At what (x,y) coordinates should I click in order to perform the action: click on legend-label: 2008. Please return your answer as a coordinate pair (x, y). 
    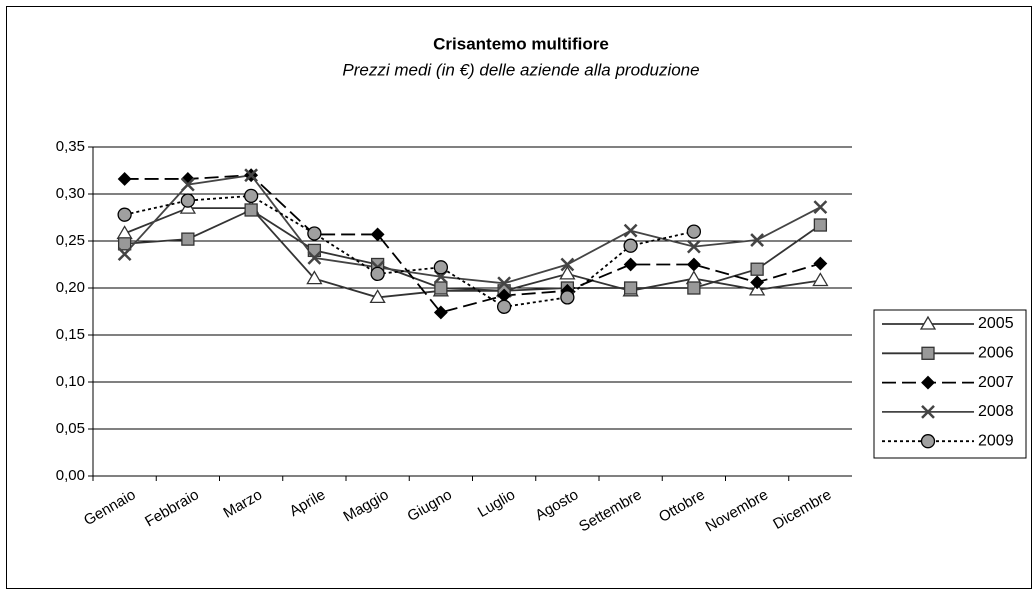
    Looking at the image, I should click on (996, 411).